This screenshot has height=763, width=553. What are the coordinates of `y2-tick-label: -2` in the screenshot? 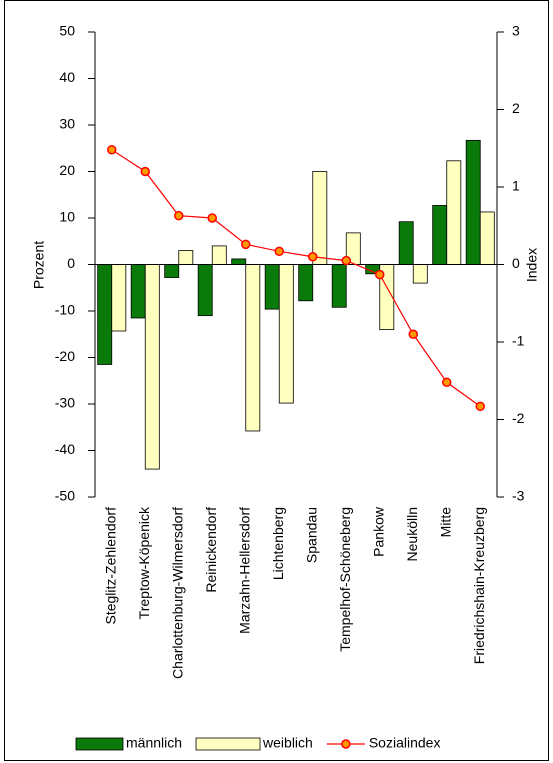 It's located at (518, 418).